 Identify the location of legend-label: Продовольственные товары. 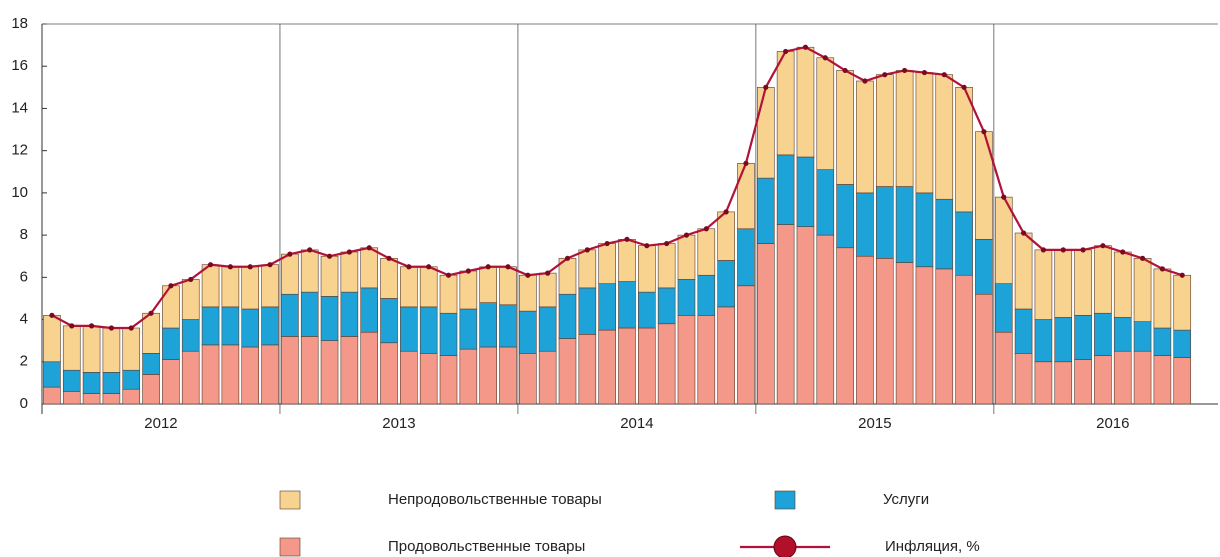
(486, 546).